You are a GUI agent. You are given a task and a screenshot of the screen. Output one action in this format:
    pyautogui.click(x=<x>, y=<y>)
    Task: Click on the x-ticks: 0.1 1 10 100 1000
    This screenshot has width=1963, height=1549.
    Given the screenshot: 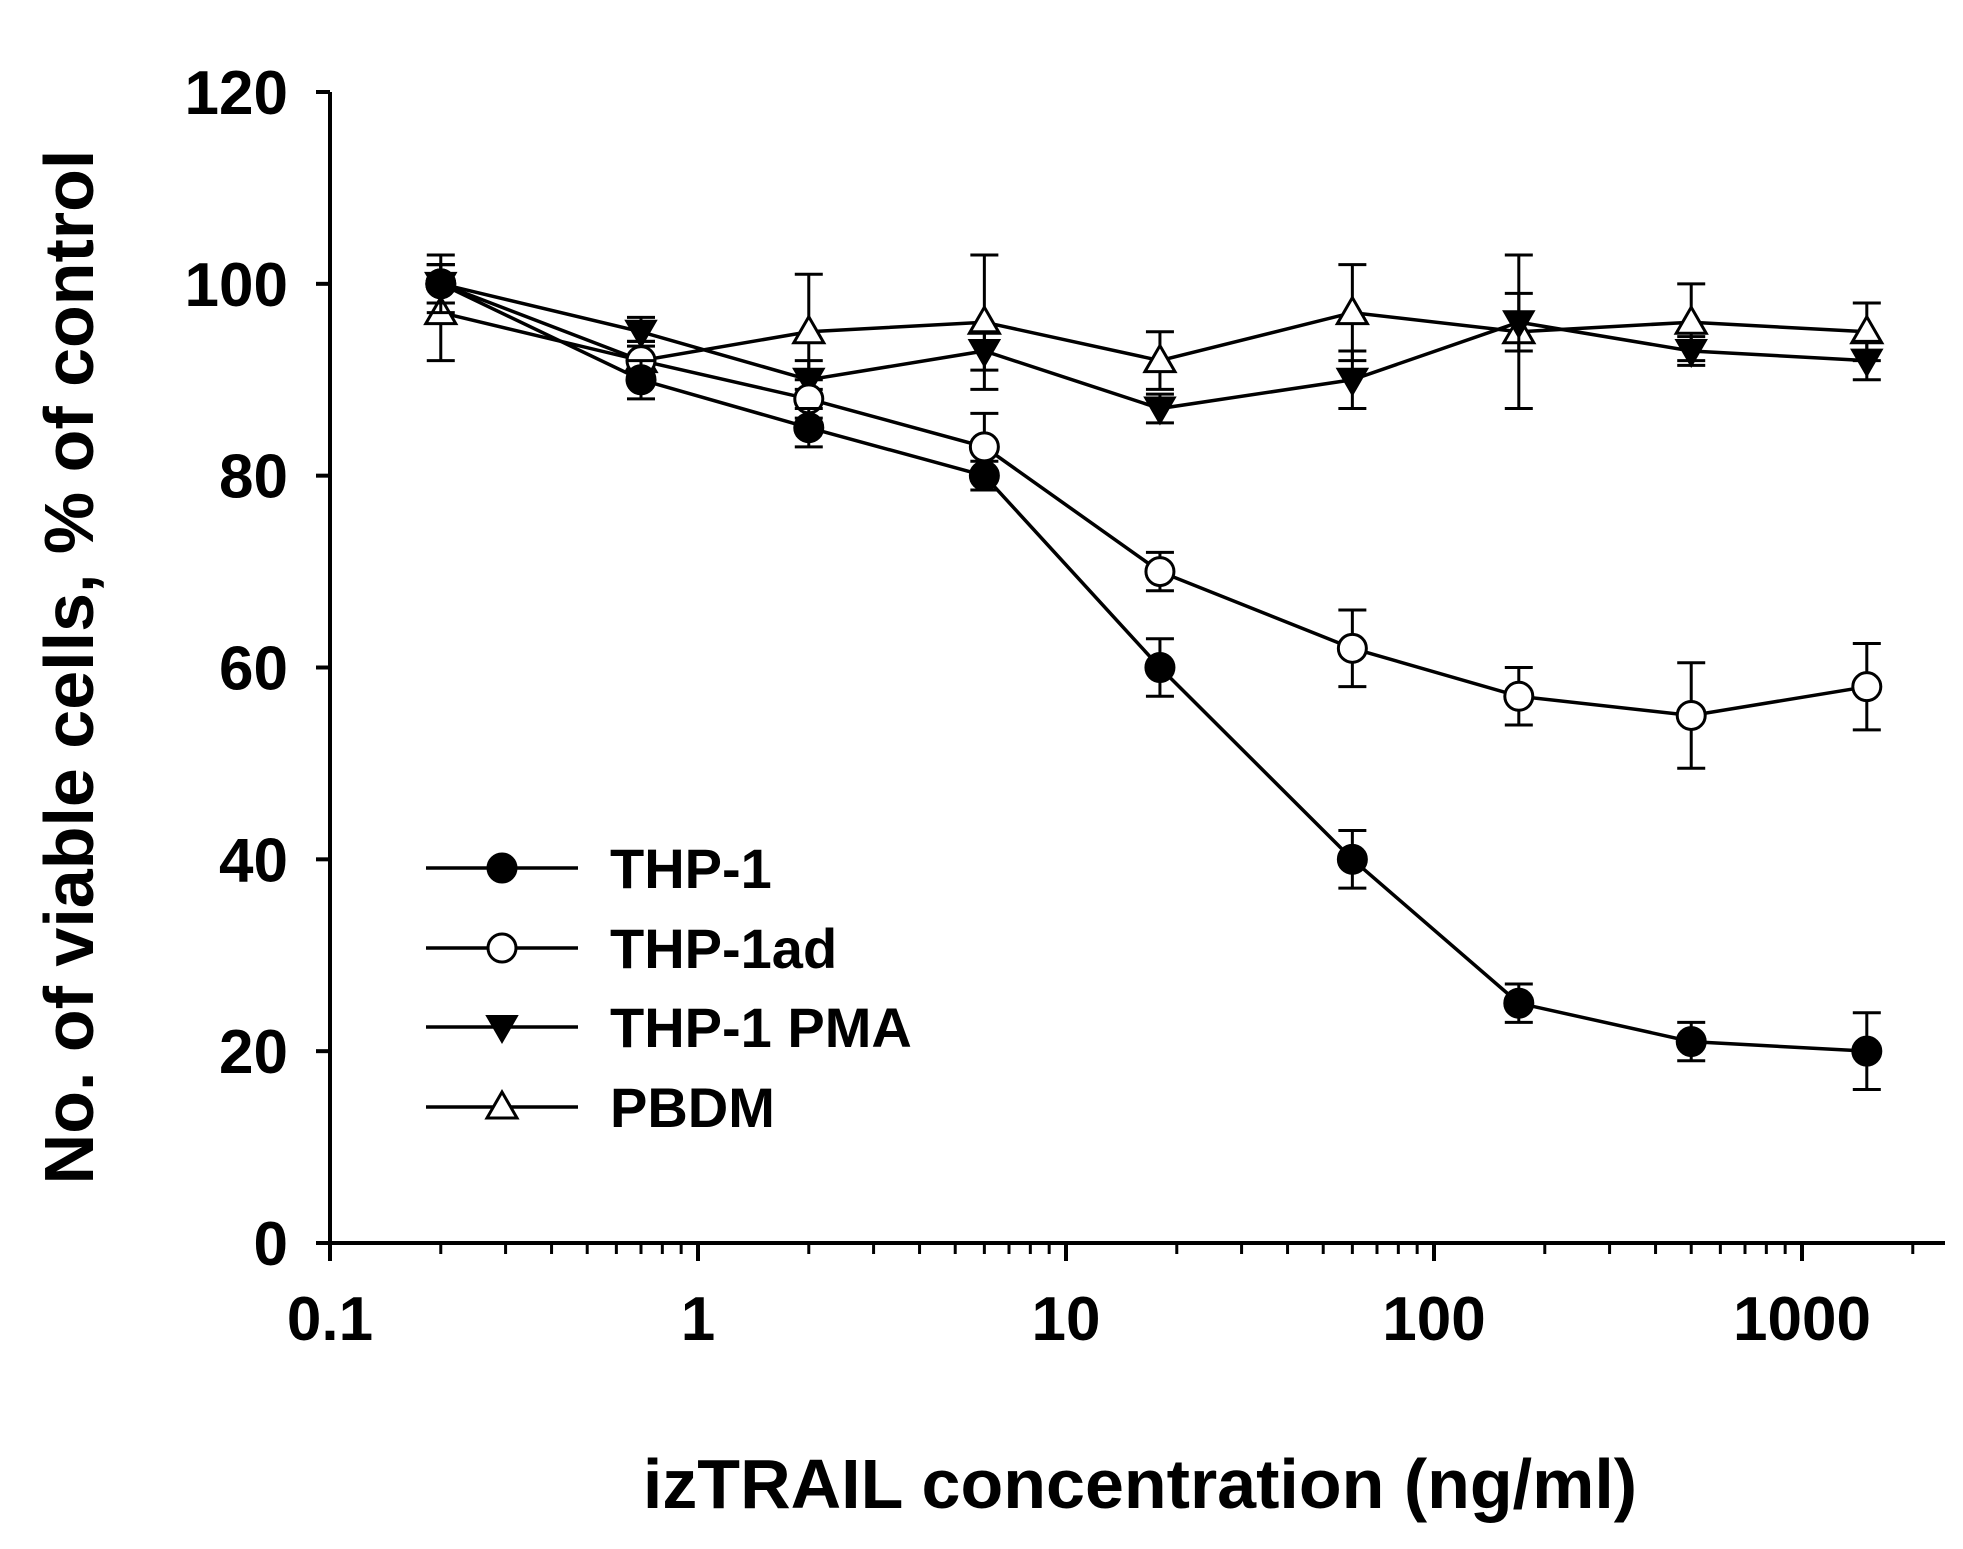 What is the action you would take?
    pyautogui.click(x=1101, y=1298)
    